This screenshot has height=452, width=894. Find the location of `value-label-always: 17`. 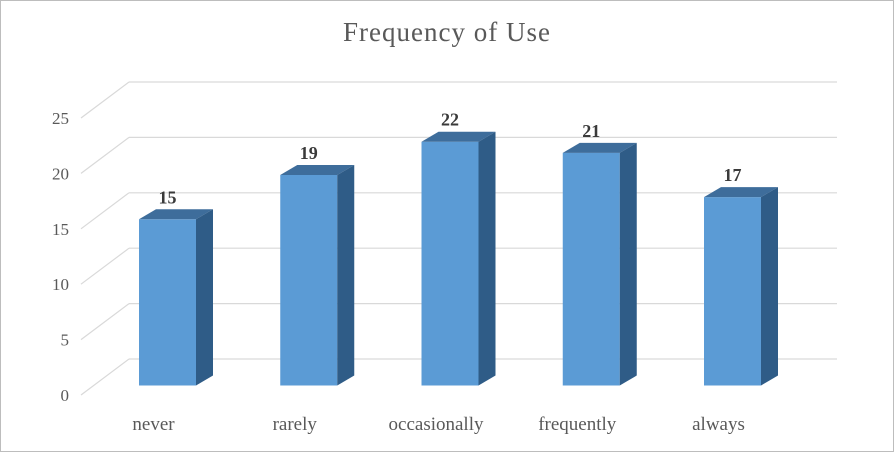

value-label-always: 17 is located at coordinates (733, 175).